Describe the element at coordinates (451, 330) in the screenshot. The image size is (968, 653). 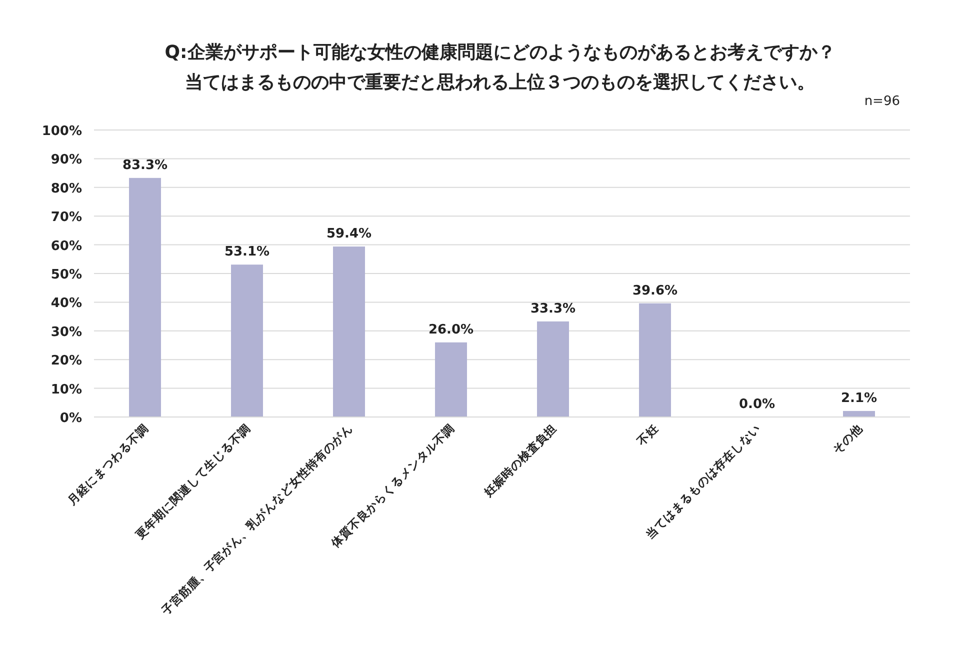
I see `data-label: 26.0%` at that location.